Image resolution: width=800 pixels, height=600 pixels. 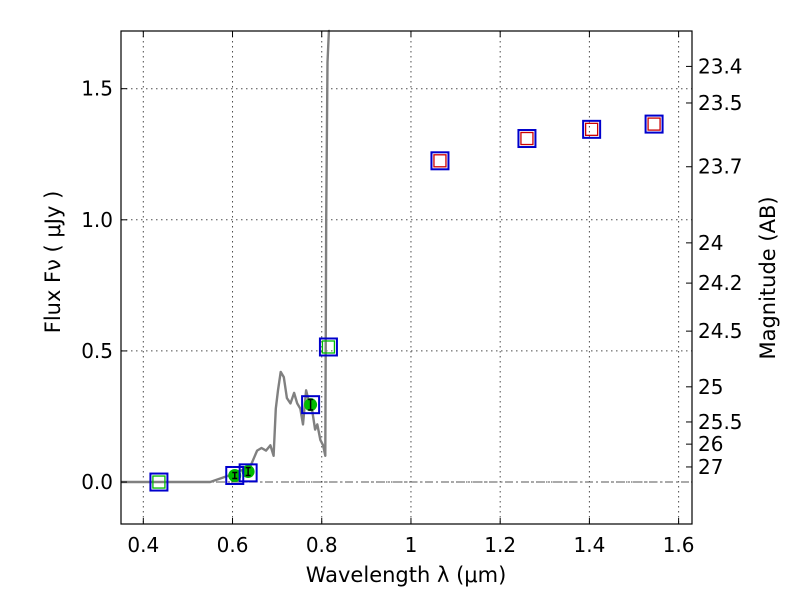 I want to click on y-ticks: 0.0 0.5 1.0 1.5, so click(x=104, y=285).